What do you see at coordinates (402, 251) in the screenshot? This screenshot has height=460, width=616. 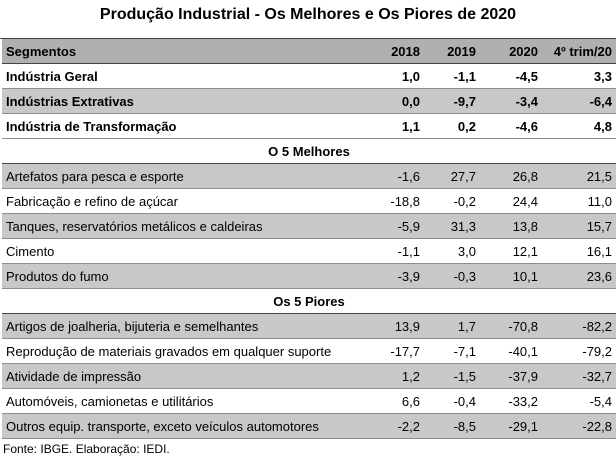 I see `value-2018: -1,1` at bounding box center [402, 251].